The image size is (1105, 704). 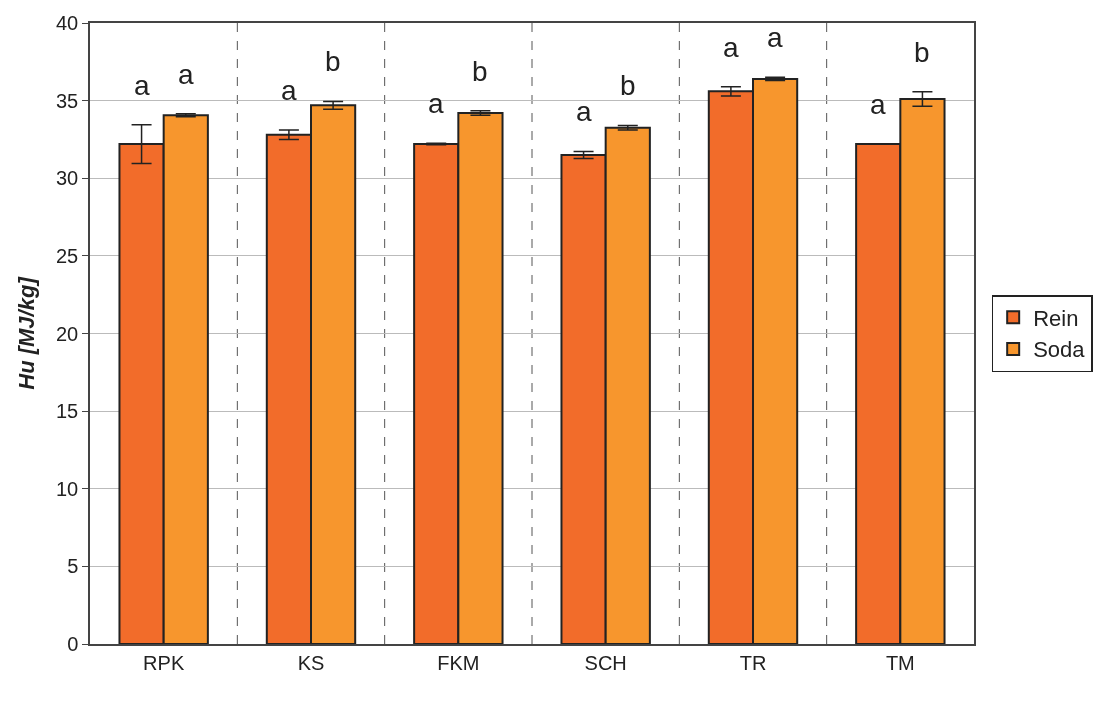 I want to click on y-tick-label: 40, so click(x=67, y=23).